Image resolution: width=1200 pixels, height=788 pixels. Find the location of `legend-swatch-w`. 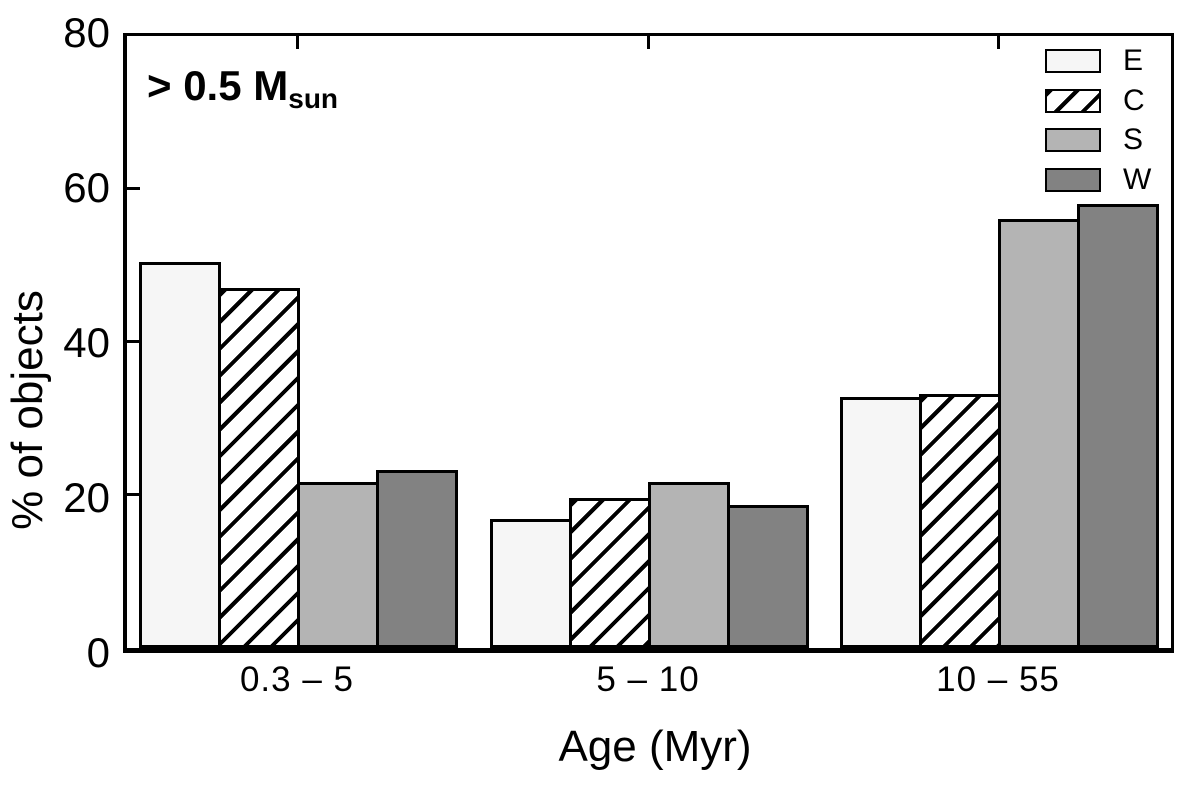

legend-swatch-w is located at coordinates (1073, 180).